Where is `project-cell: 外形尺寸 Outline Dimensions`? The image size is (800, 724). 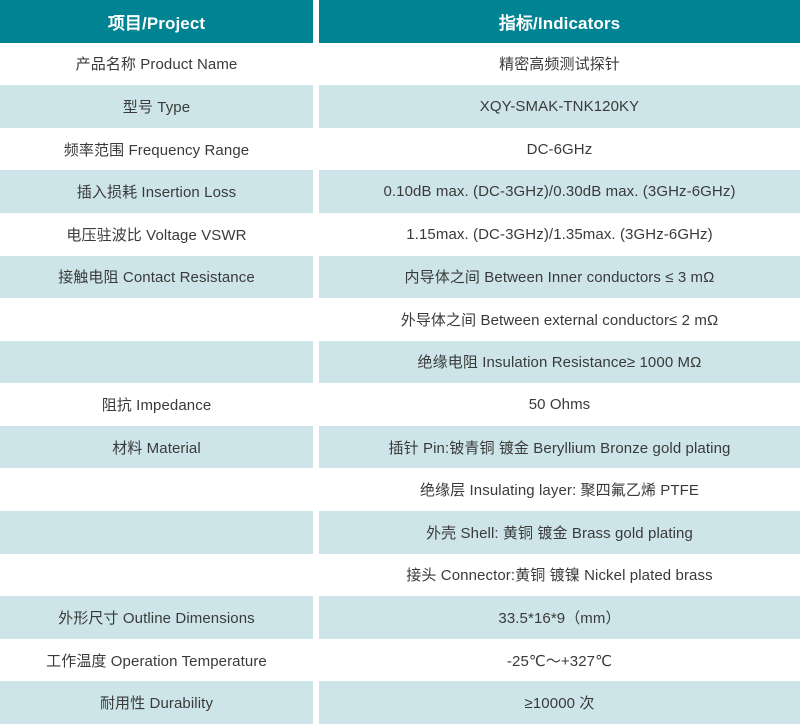
project-cell: 外形尺寸 Outline Dimensions is located at coordinates (156, 617).